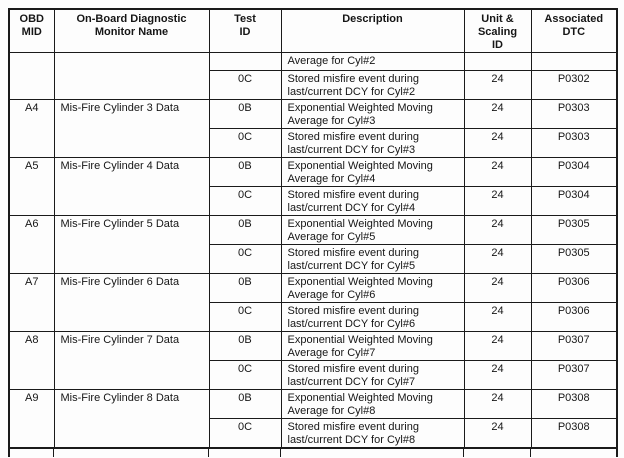 The height and width of the screenshot is (458, 624). What do you see at coordinates (31, 360) in the screenshot?
I see `obd-mid-cell: A8` at bounding box center [31, 360].